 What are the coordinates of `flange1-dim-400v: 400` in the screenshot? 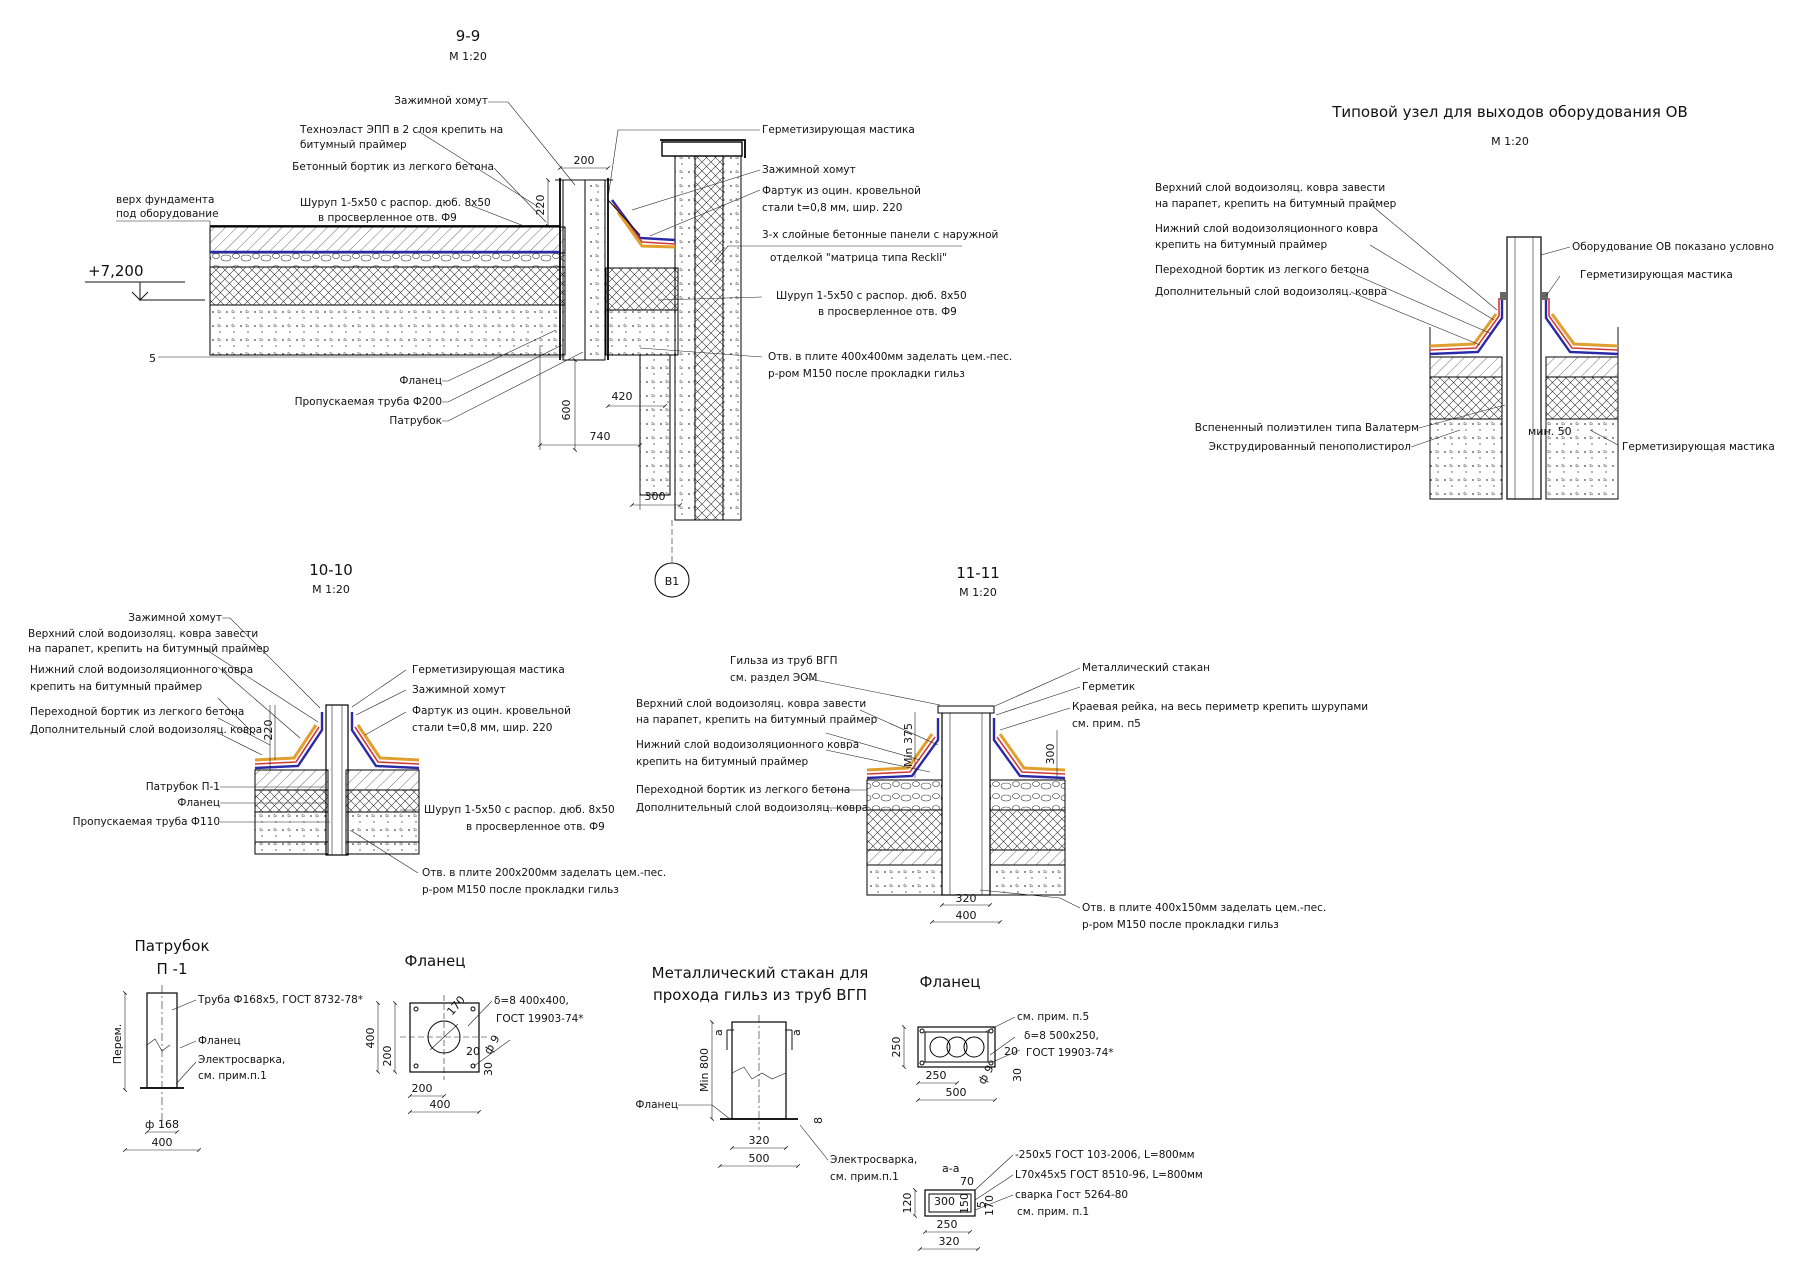 It's located at (370, 1038).